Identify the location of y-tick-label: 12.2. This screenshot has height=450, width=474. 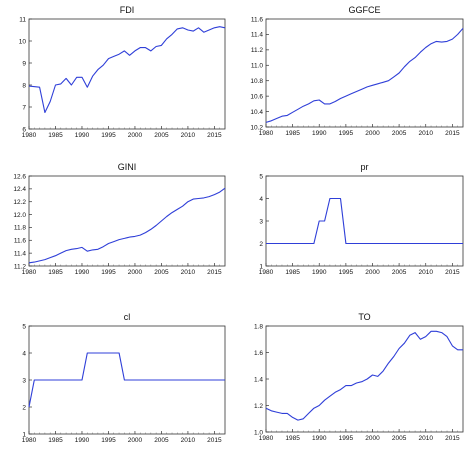
(19, 202).